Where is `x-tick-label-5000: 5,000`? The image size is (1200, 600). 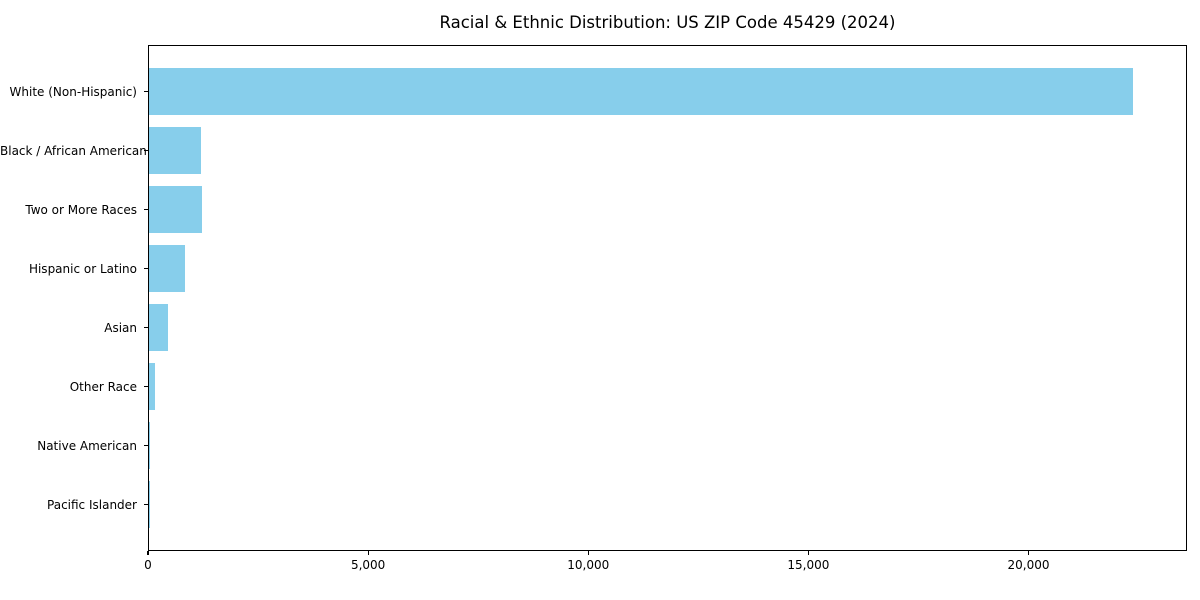 x-tick-label-5000: 5,000 is located at coordinates (368, 565).